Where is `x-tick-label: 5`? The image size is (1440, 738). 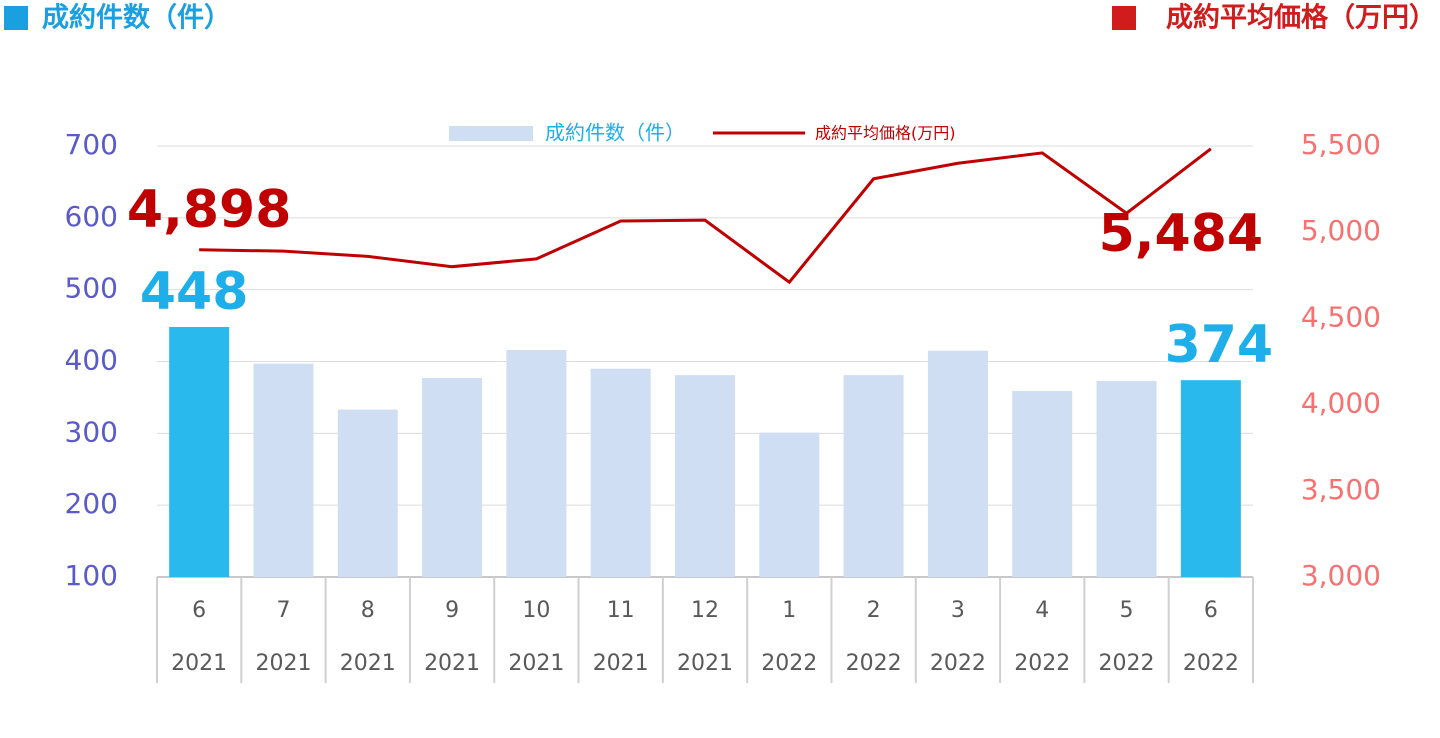 x-tick-label: 5 is located at coordinates (1127, 610).